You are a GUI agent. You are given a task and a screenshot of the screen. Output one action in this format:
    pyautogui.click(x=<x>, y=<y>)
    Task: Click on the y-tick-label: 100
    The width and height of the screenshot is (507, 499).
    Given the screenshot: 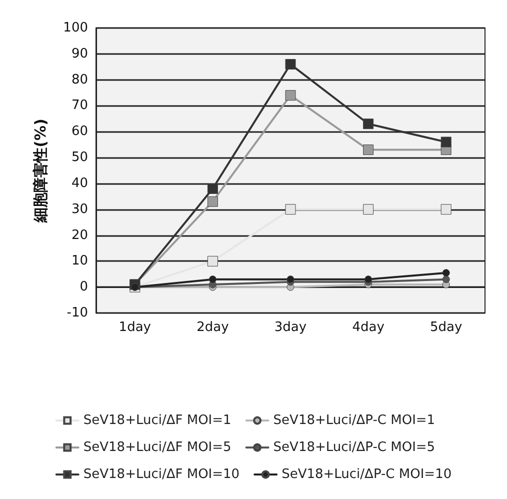 What is the action you would take?
    pyautogui.click(x=75, y=28)
    